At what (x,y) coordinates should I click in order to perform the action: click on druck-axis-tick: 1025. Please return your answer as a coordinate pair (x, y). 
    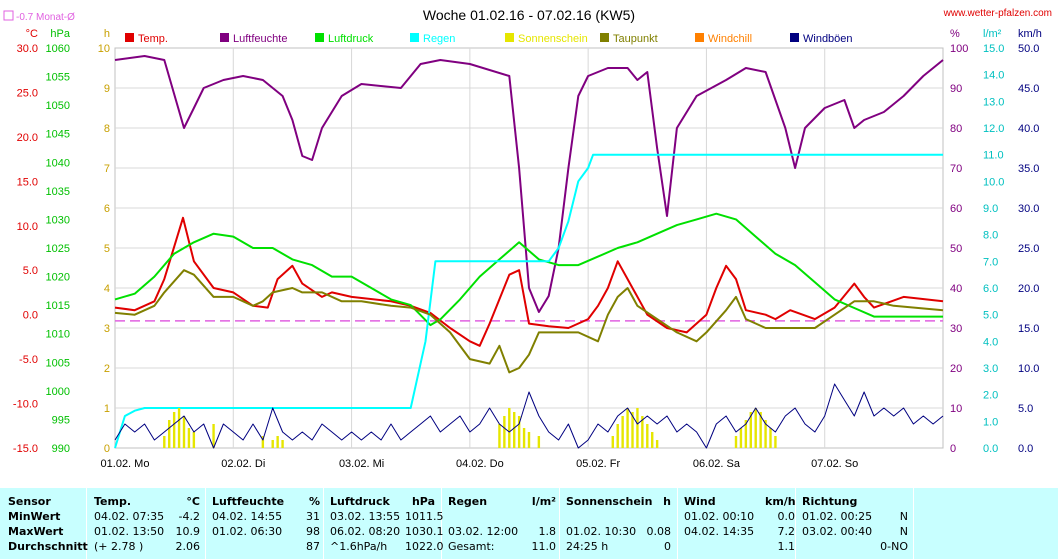
    Looking at the image, I should click on (58, 249).